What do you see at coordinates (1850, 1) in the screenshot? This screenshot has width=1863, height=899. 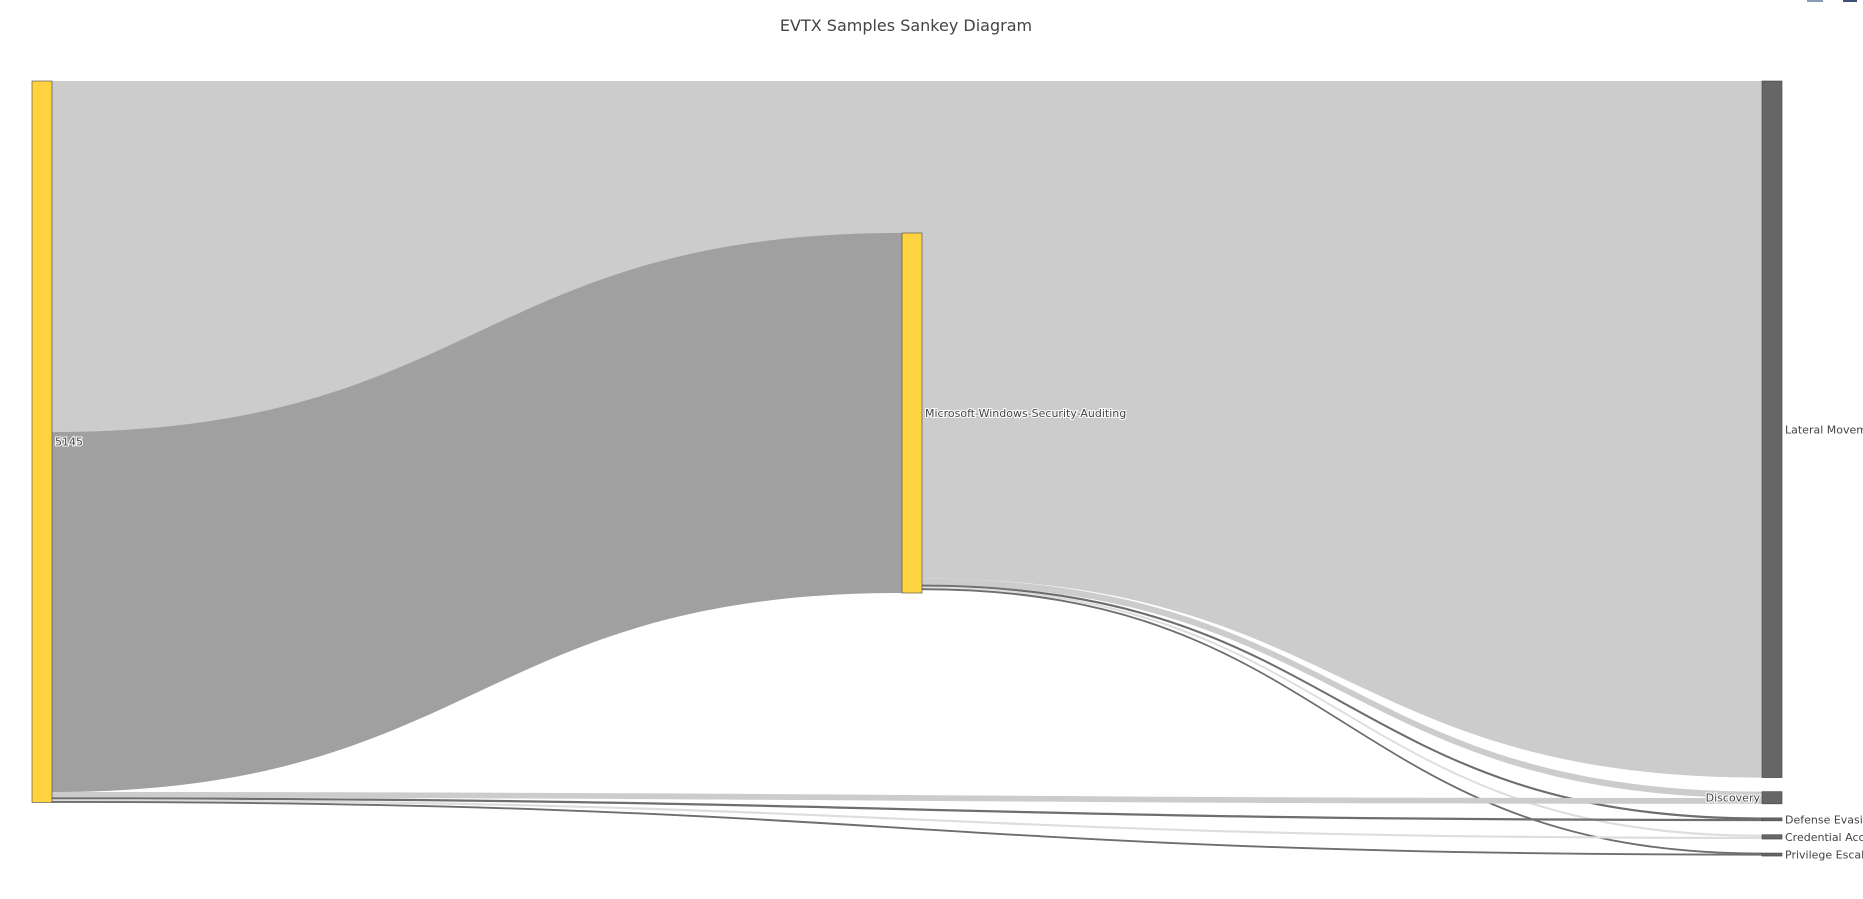 I see `modebar-logo-icon` at bounding box center [1850, 1].